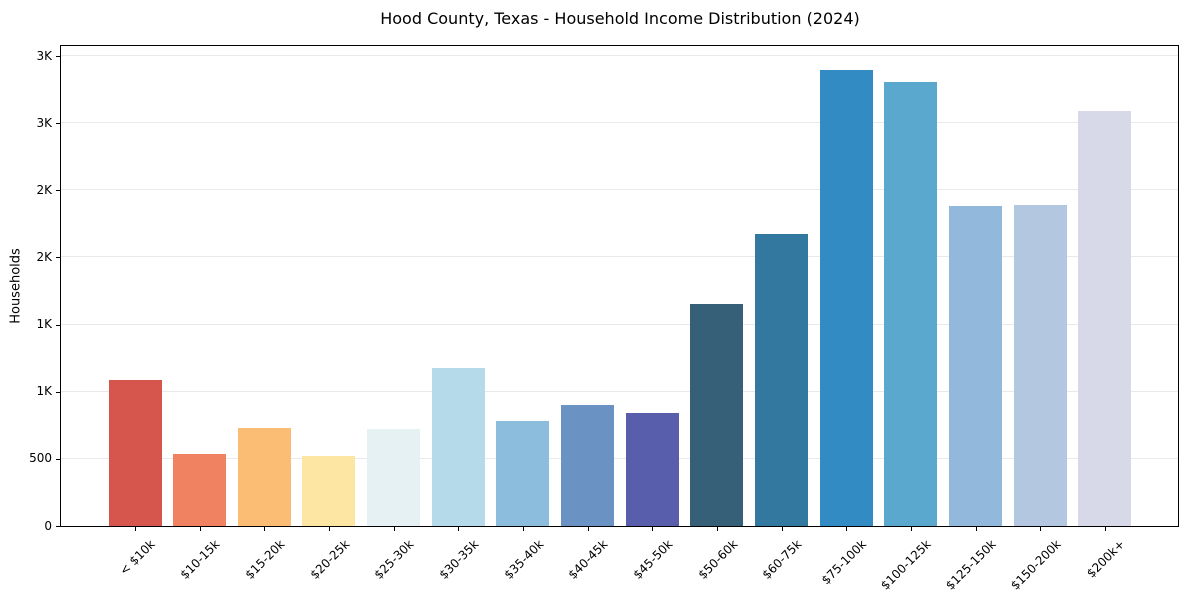  I want to click on x-tick-label: $25-30k, so click(394, 559).